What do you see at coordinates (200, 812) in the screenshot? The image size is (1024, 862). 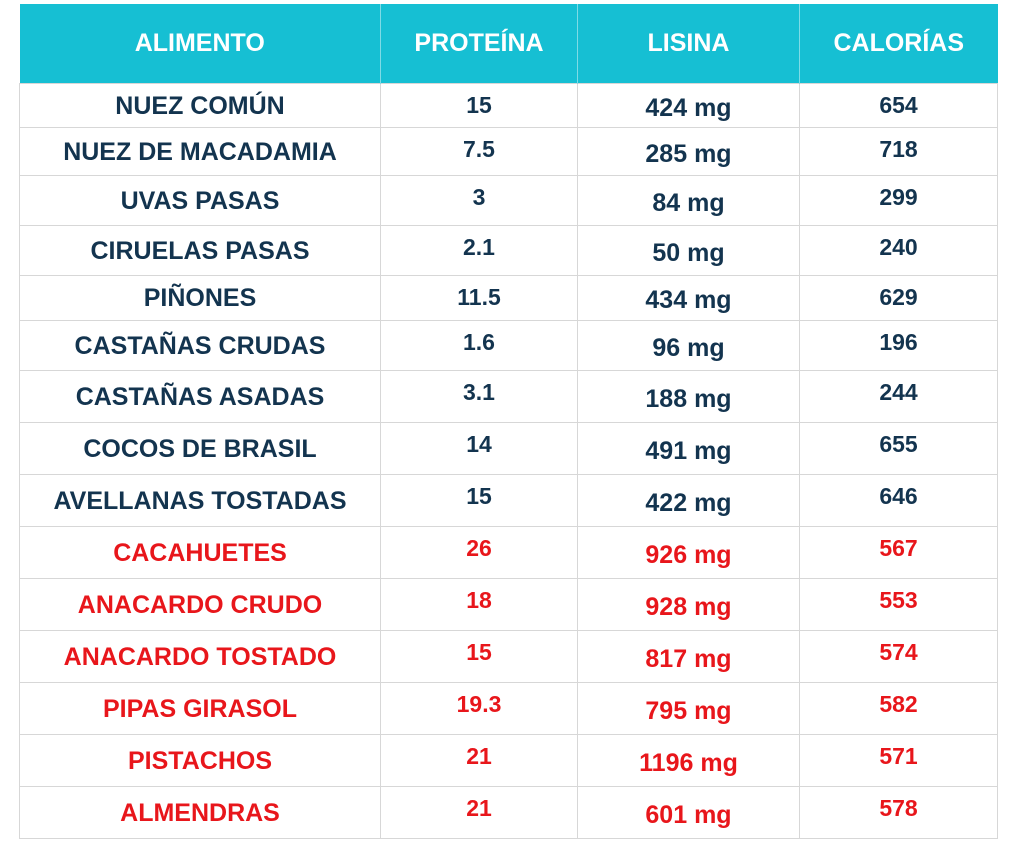 I see `food-cell: ALMENDRAS` at bounding box center [200, 812].